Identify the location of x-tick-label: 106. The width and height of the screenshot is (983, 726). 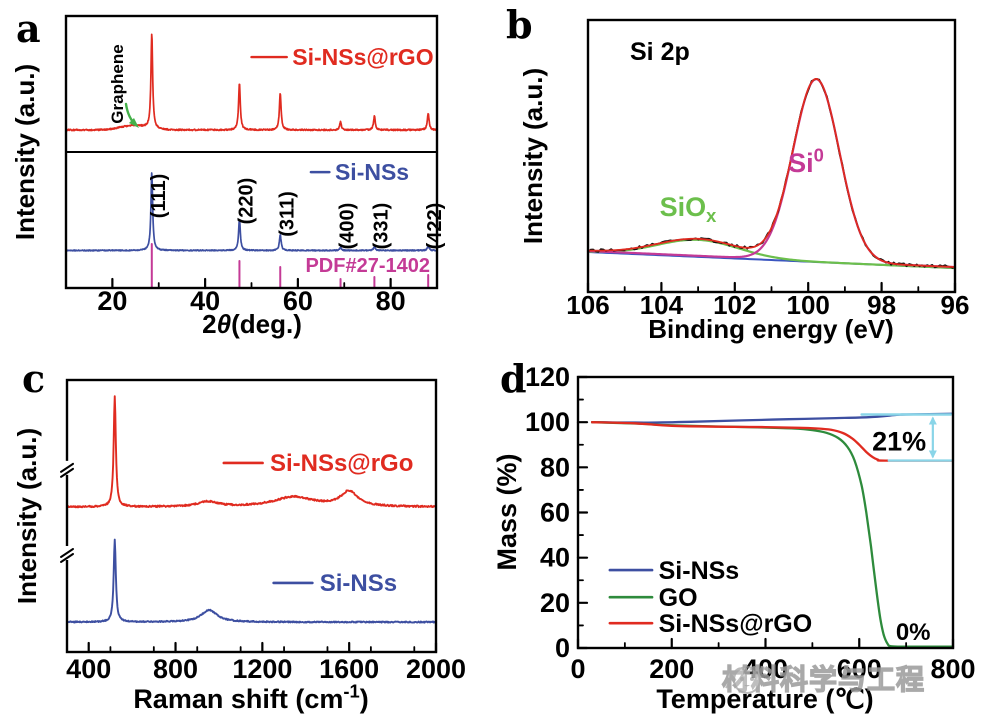
(587, 305).